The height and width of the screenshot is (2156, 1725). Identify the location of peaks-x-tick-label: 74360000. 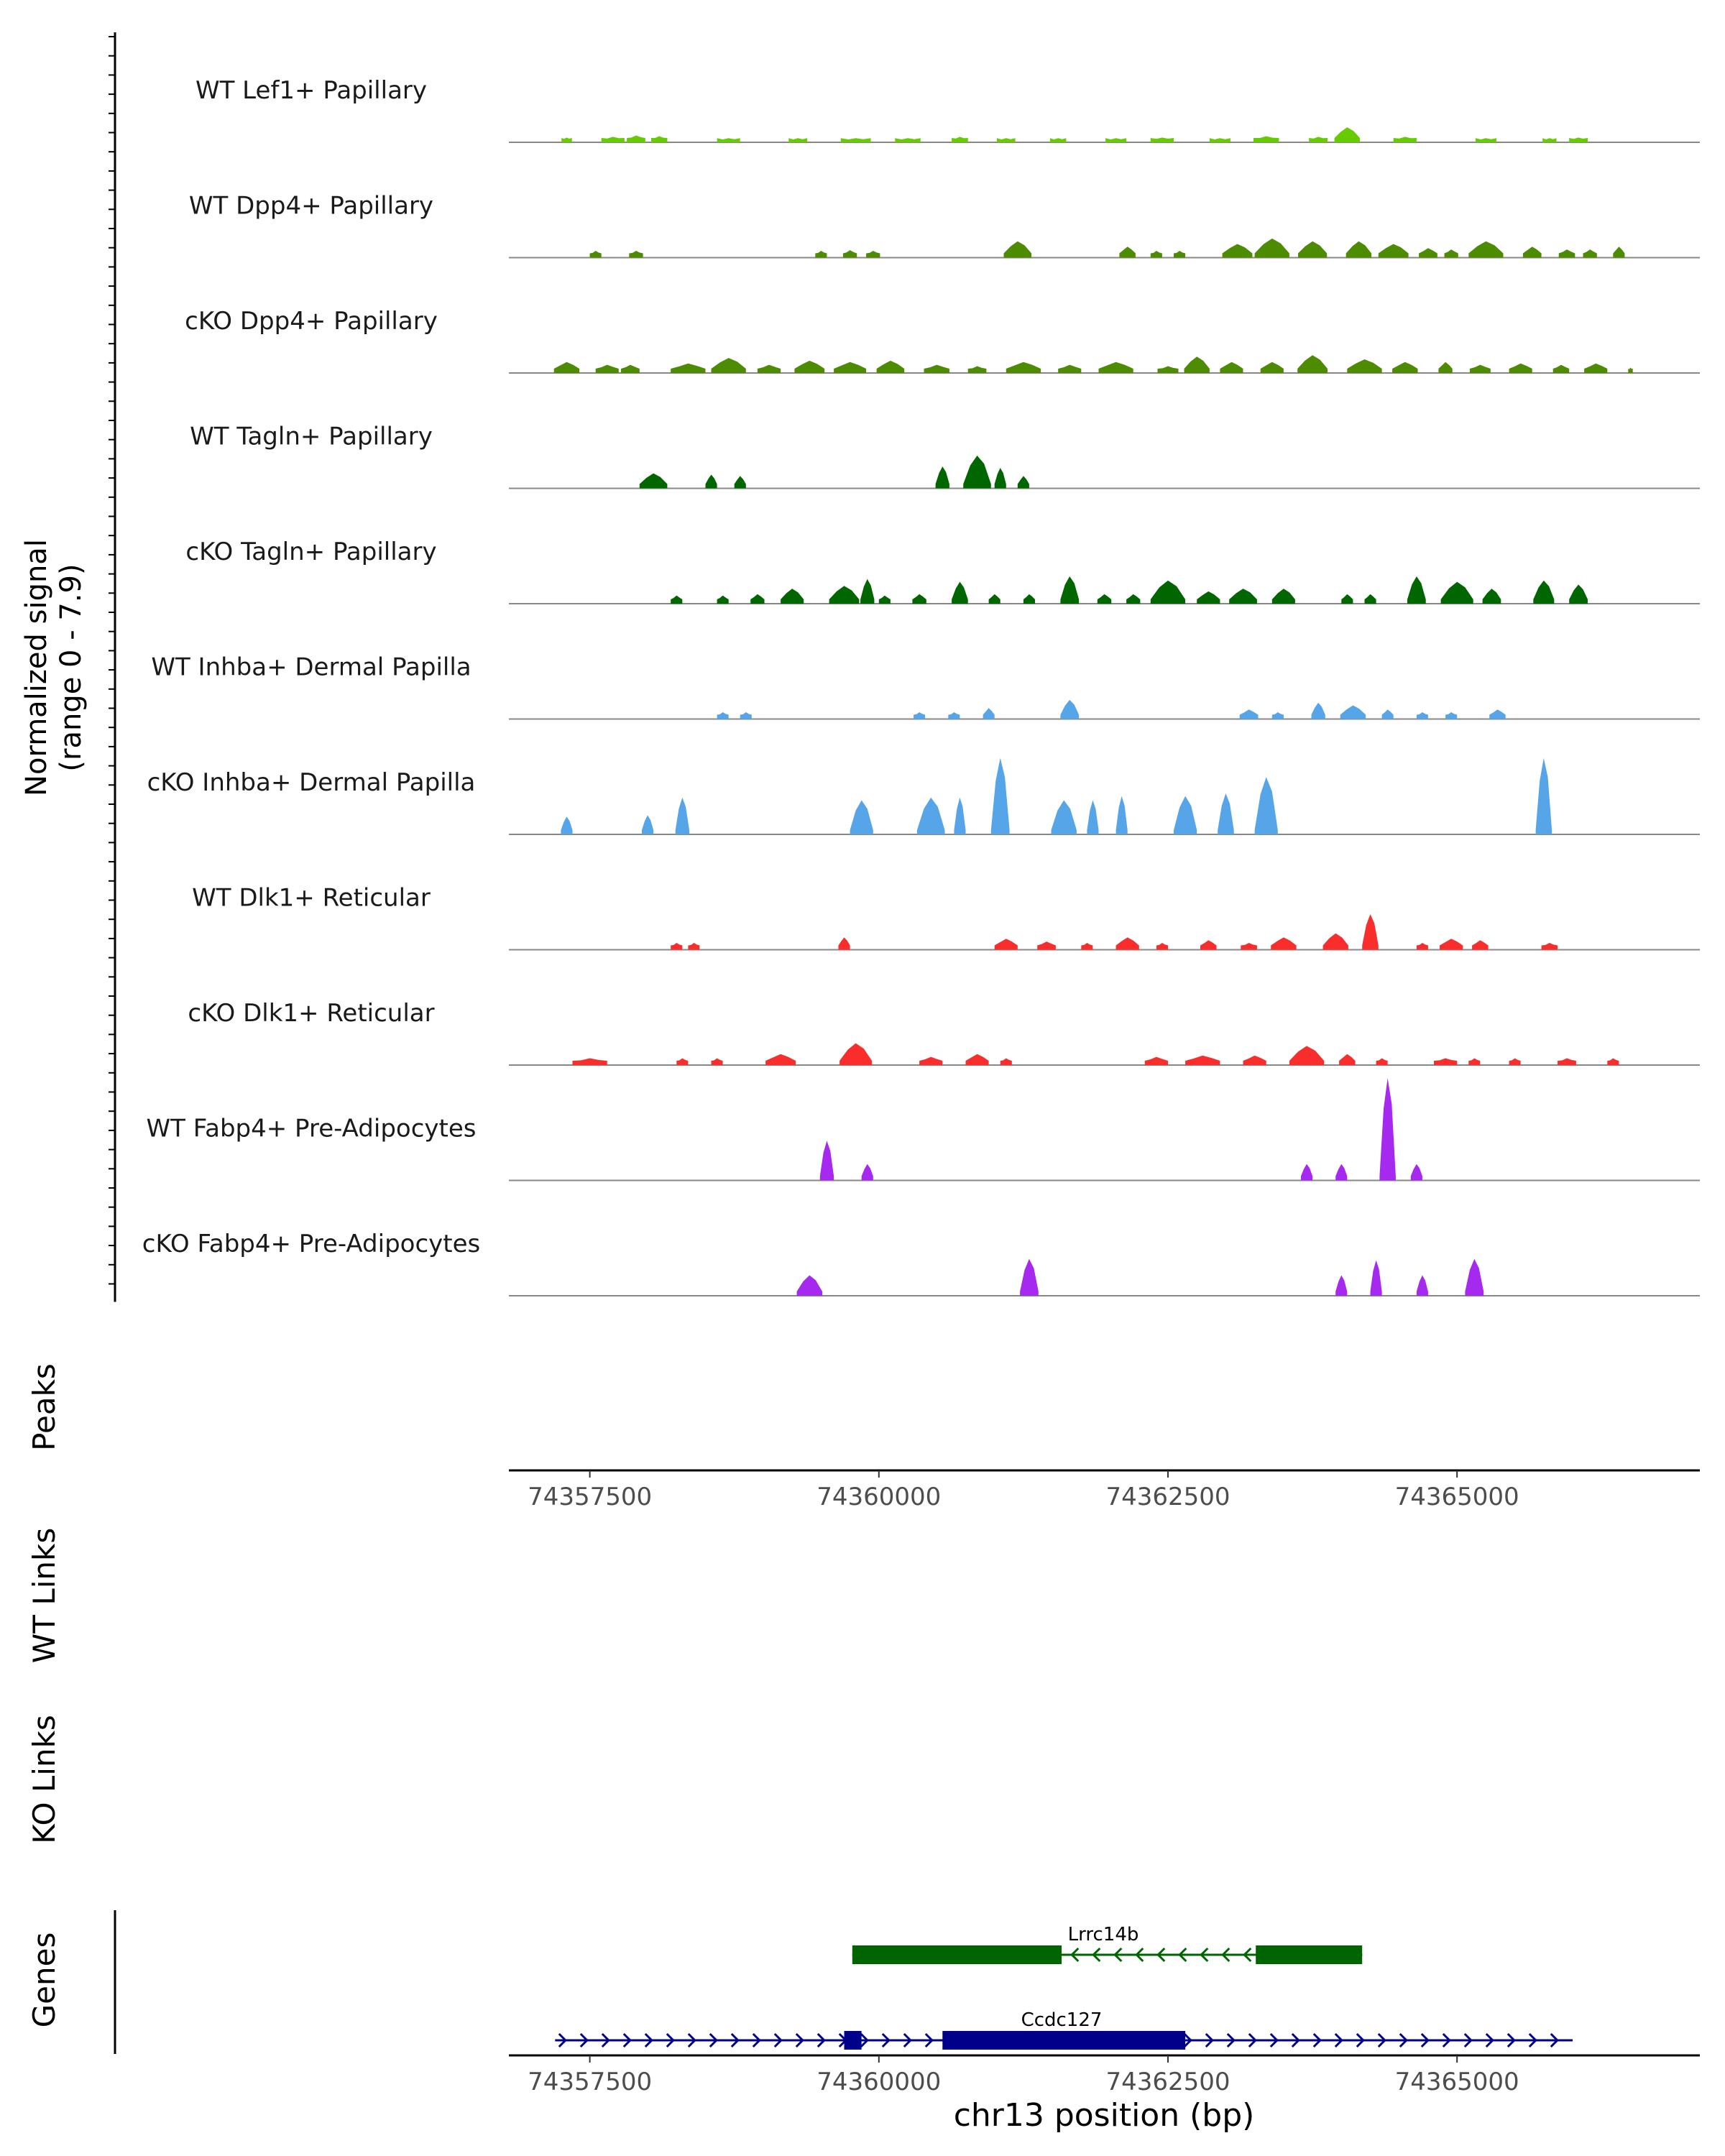
(878, 1497).